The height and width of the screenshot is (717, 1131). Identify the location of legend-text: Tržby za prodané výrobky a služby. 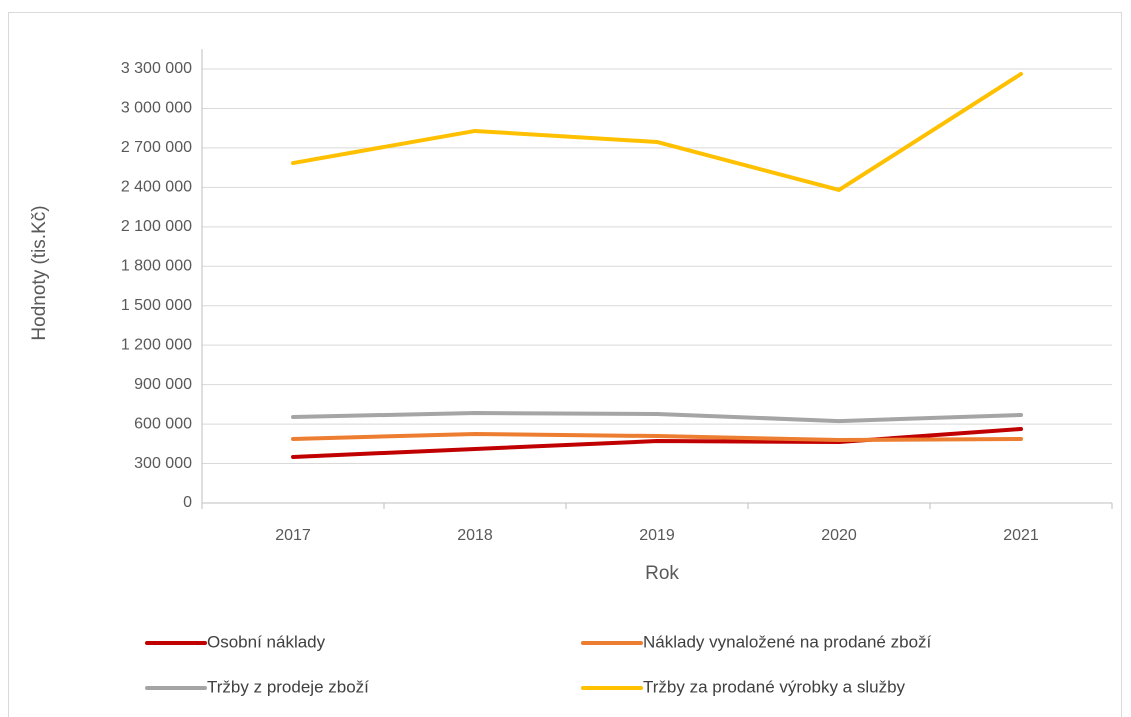
(774, 686).